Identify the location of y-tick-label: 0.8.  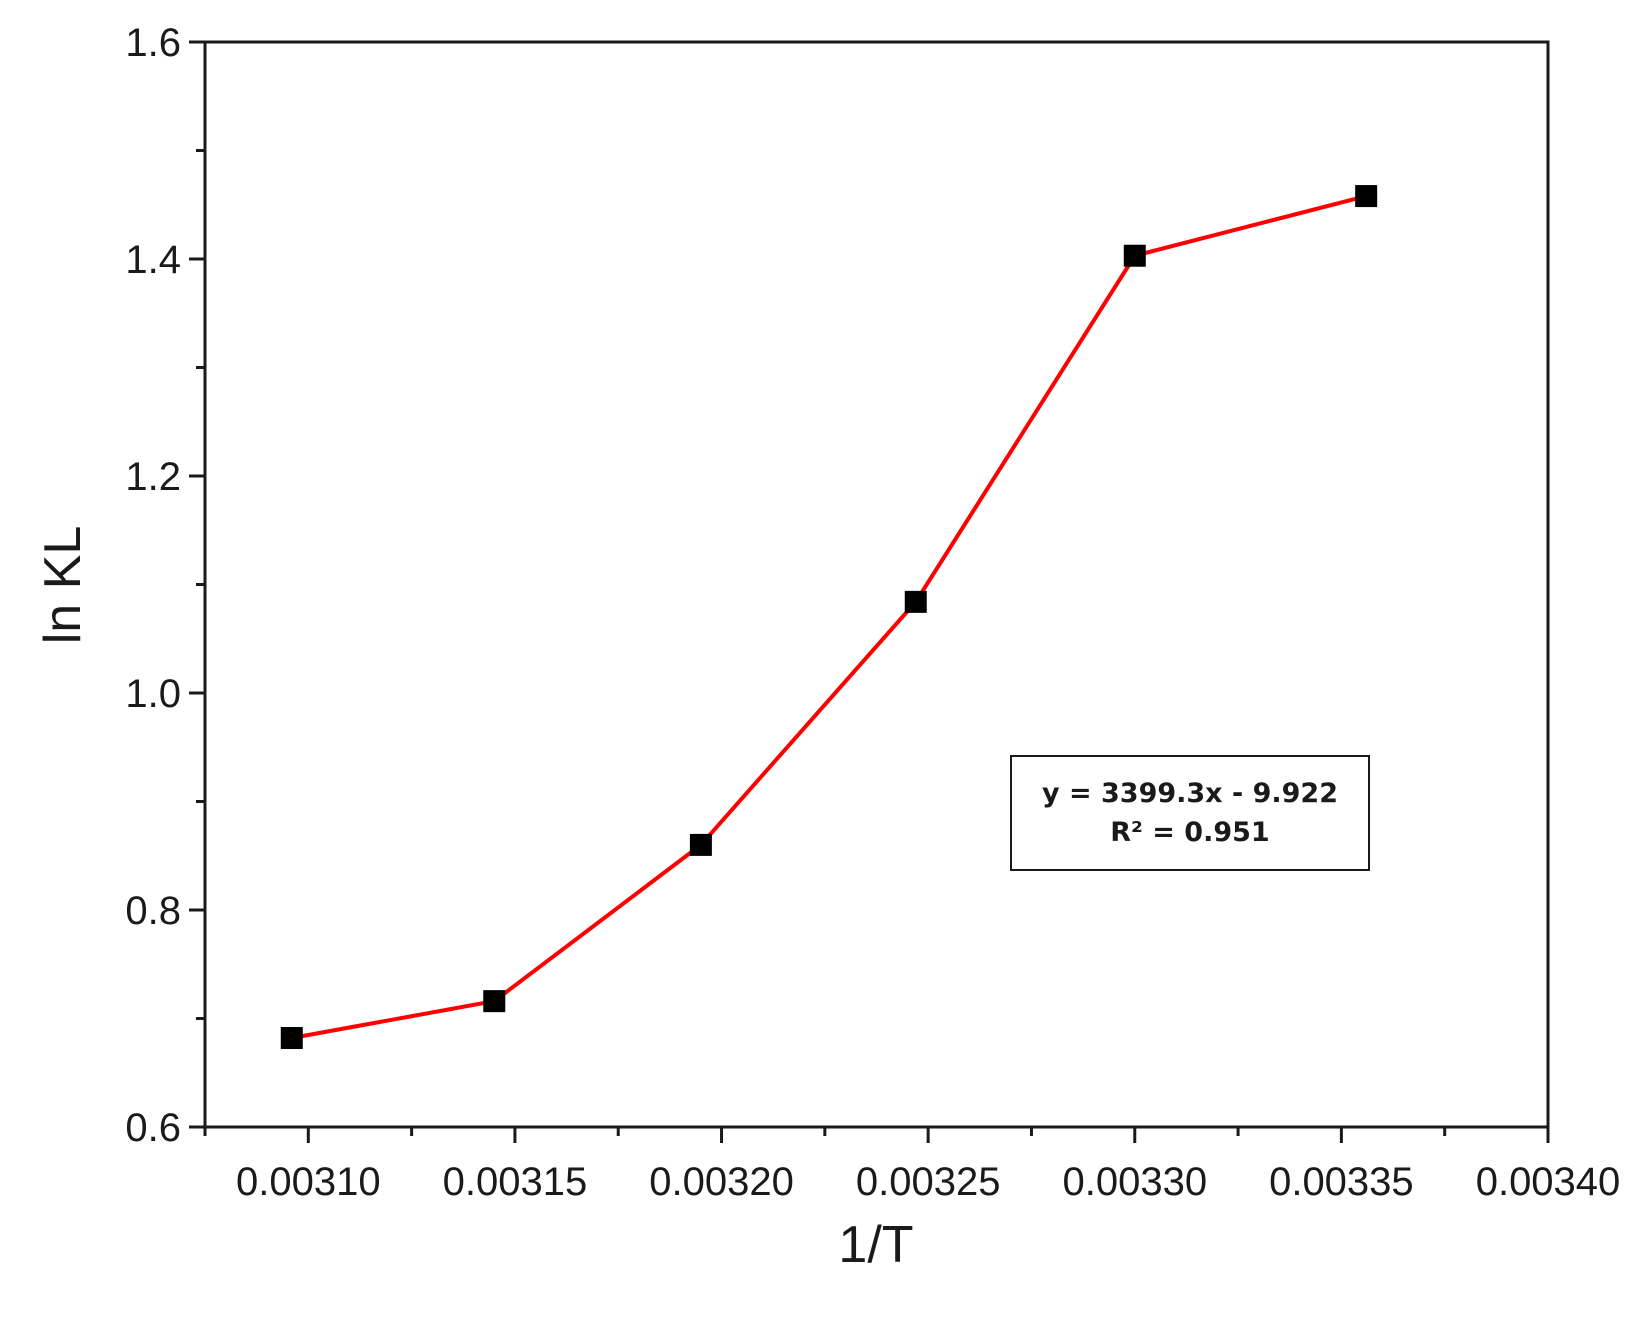
(153, 911).